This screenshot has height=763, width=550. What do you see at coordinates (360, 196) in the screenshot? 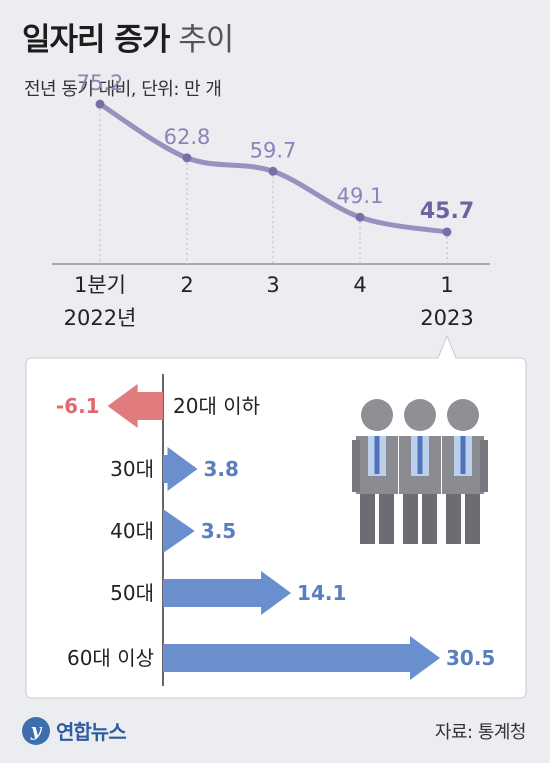
I see `data-label: 49.1` at bounding box center [360, 196].